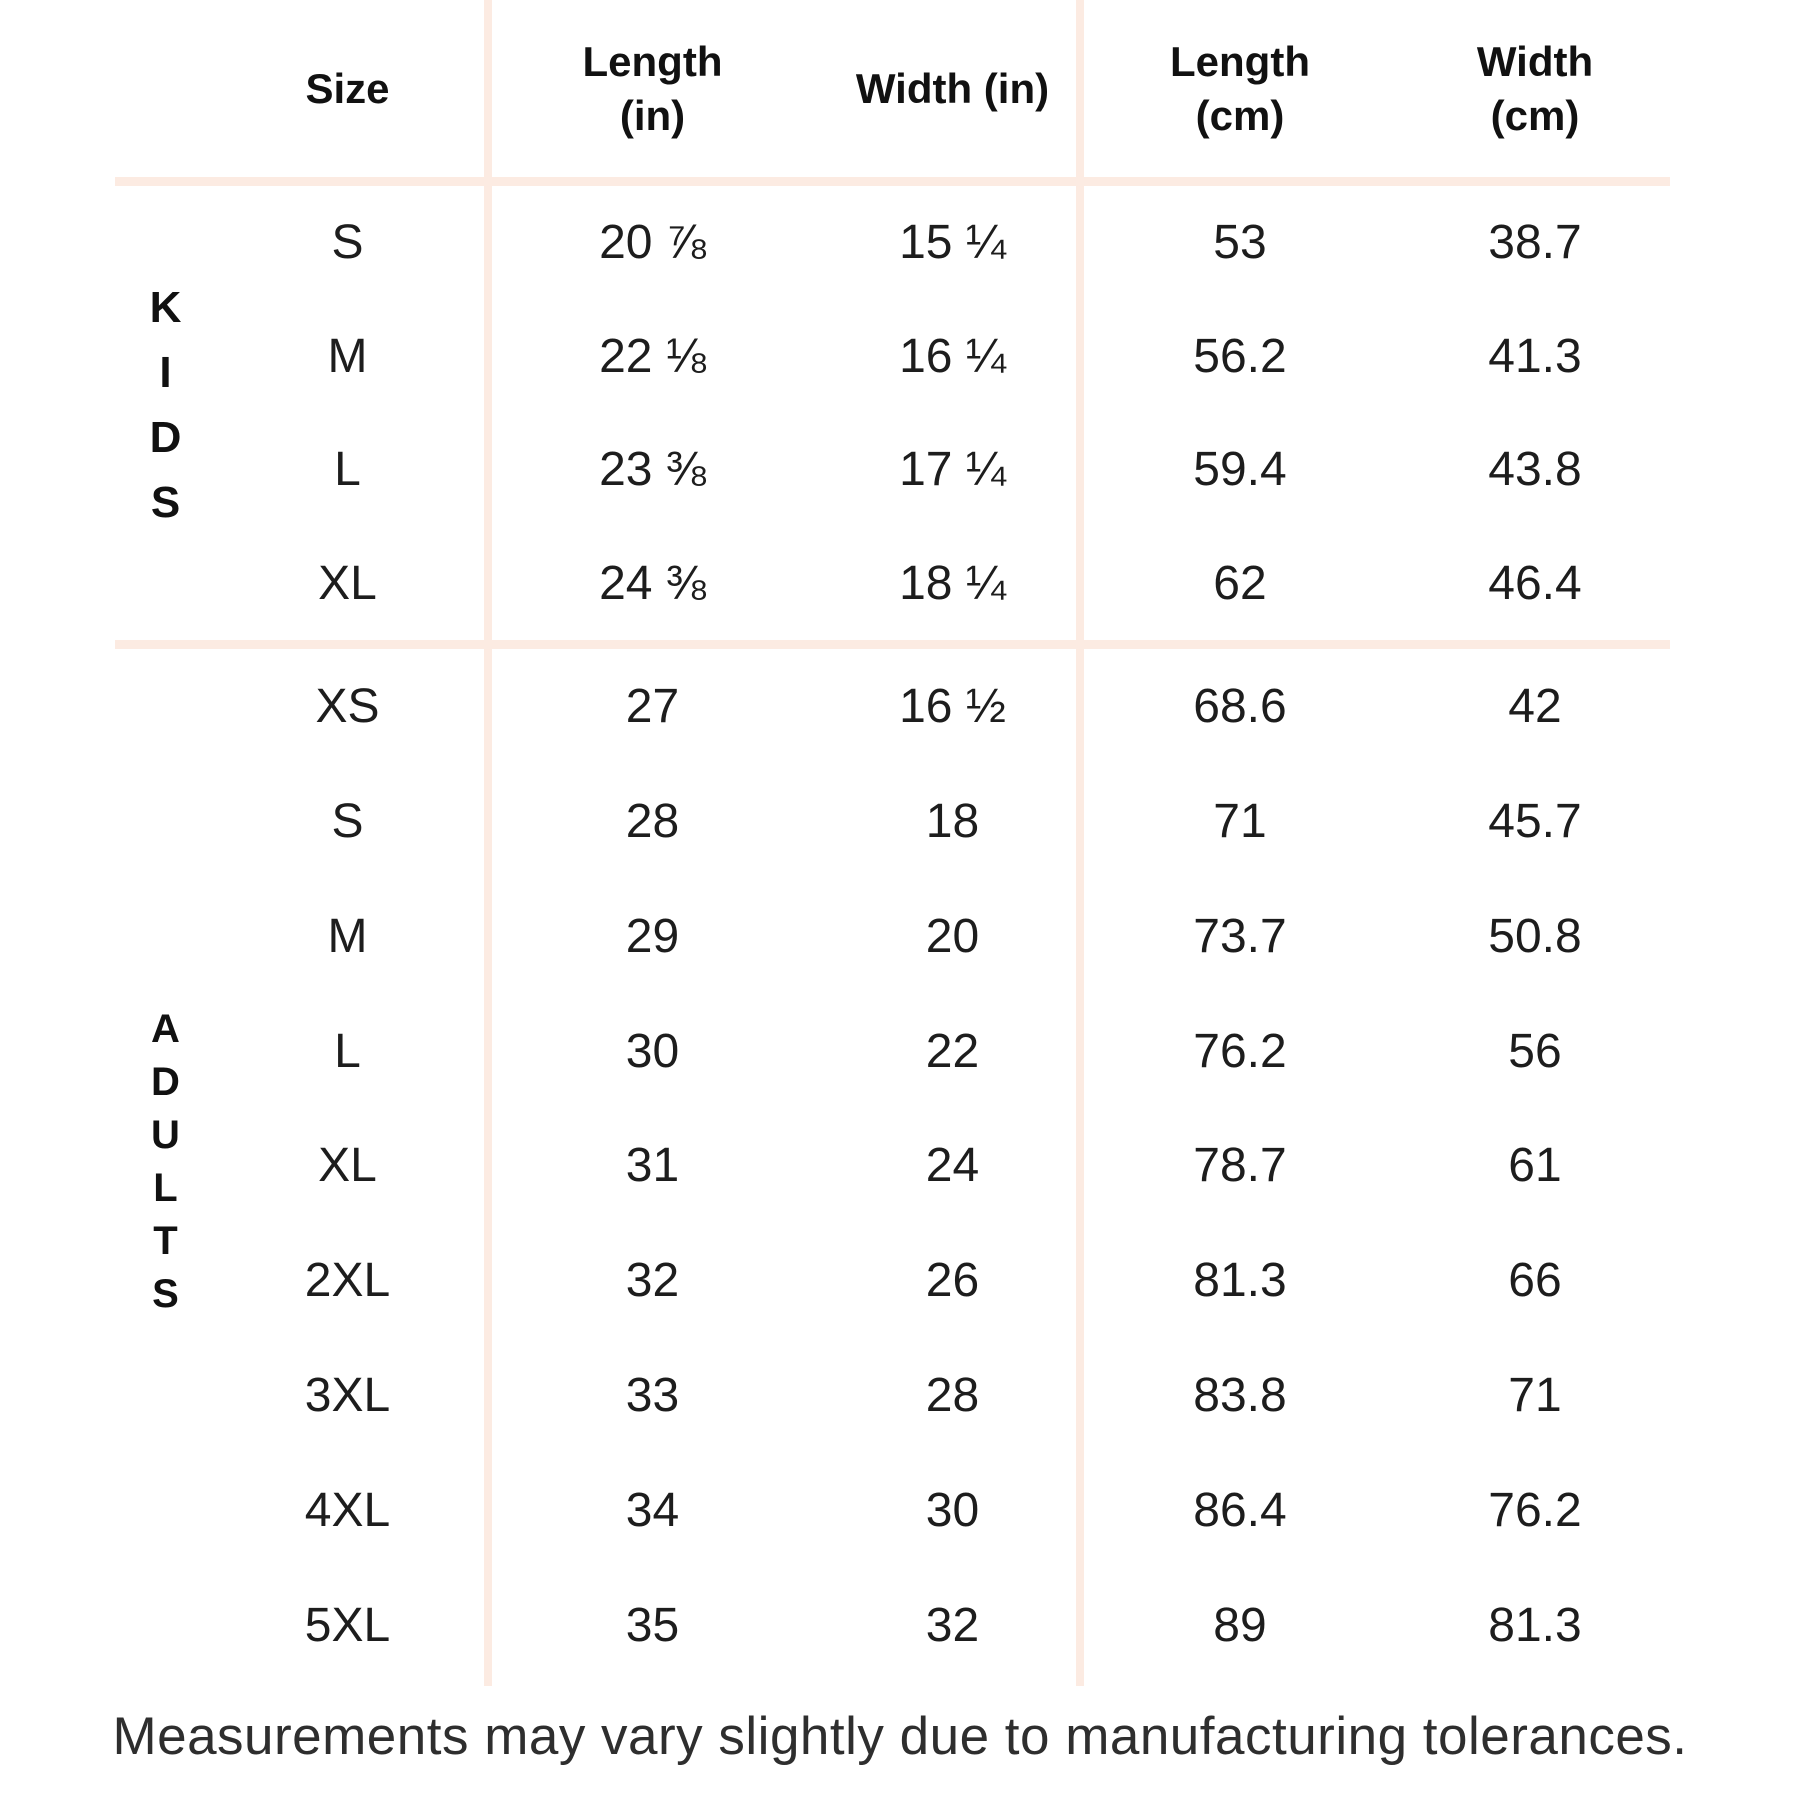 This screenshot has height=1800, width=1800. What do you see at coordinates (652, 1626) in the screenshot?
I see `cell-length-in: 35` at bounding box center [652, 1626].